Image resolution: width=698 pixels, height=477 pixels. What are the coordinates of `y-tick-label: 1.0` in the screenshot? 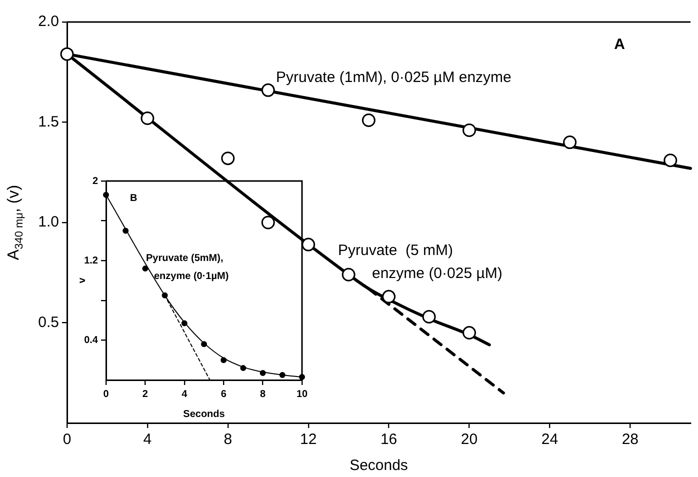 It's located at (48, 222).